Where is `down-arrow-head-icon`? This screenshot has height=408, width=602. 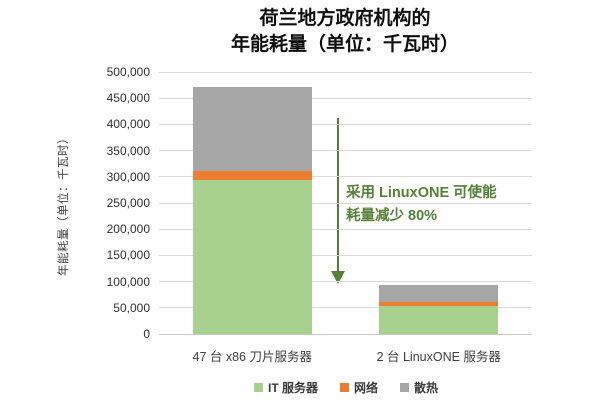 down-arrow-head-icon is located at coordinates (338, 277).